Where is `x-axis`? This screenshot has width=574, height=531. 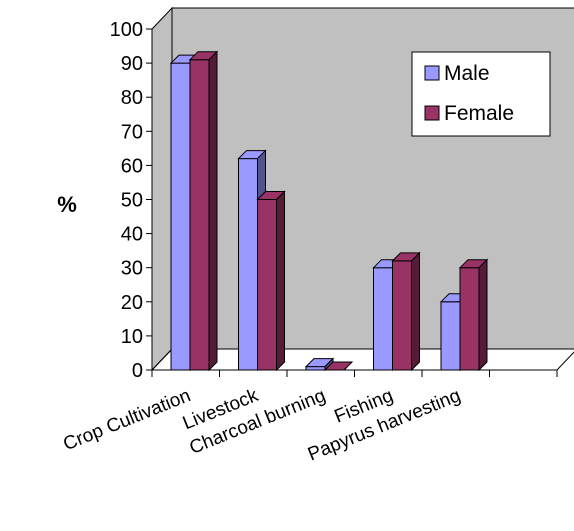 x-axis is located at coordinates (354, 373).